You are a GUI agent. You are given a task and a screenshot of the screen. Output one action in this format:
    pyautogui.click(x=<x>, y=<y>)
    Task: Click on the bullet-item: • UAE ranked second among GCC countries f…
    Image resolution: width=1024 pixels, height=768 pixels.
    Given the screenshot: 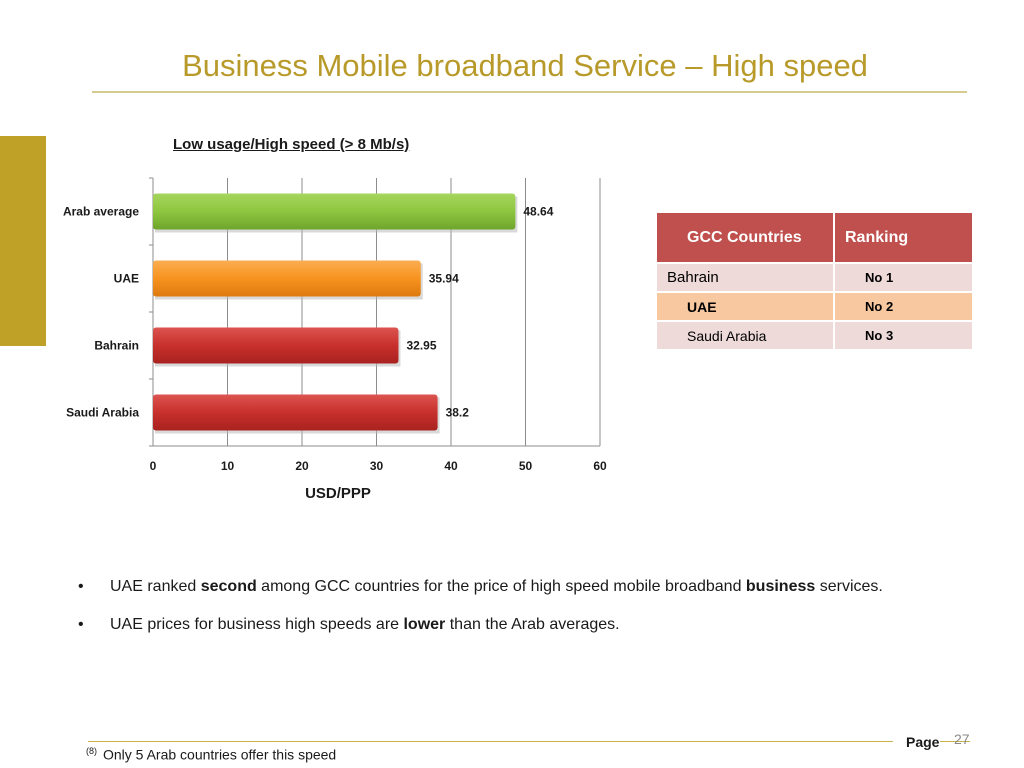 What is the action you would take?
    pyautogui.click(x=528, y=587)
    